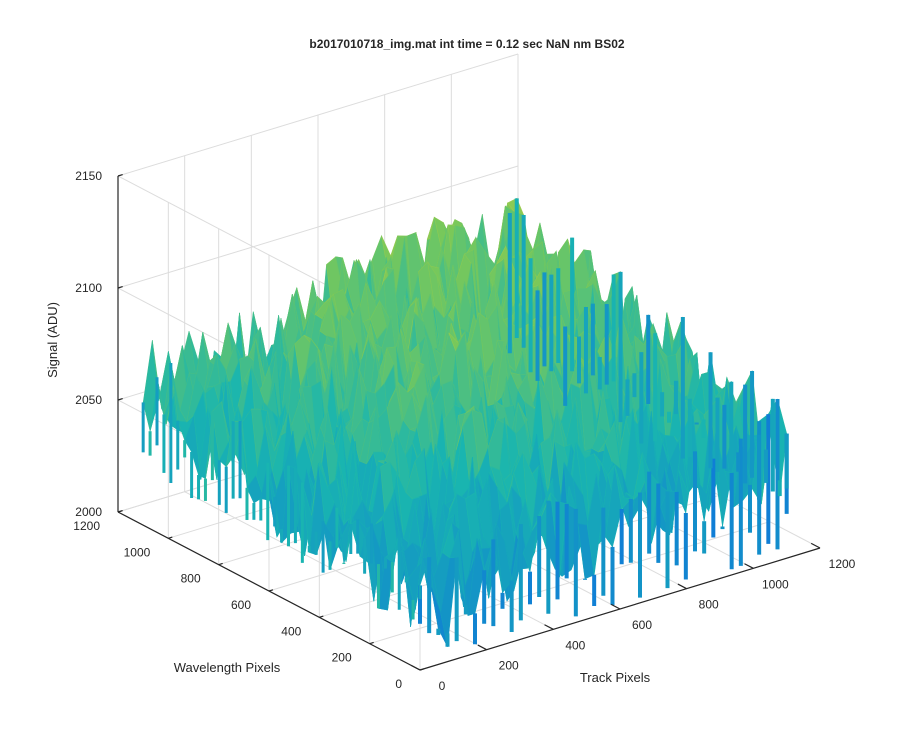 This screenshot has height=750, width=900. I want to click on x-tick-label: 600, so click(642, 625).